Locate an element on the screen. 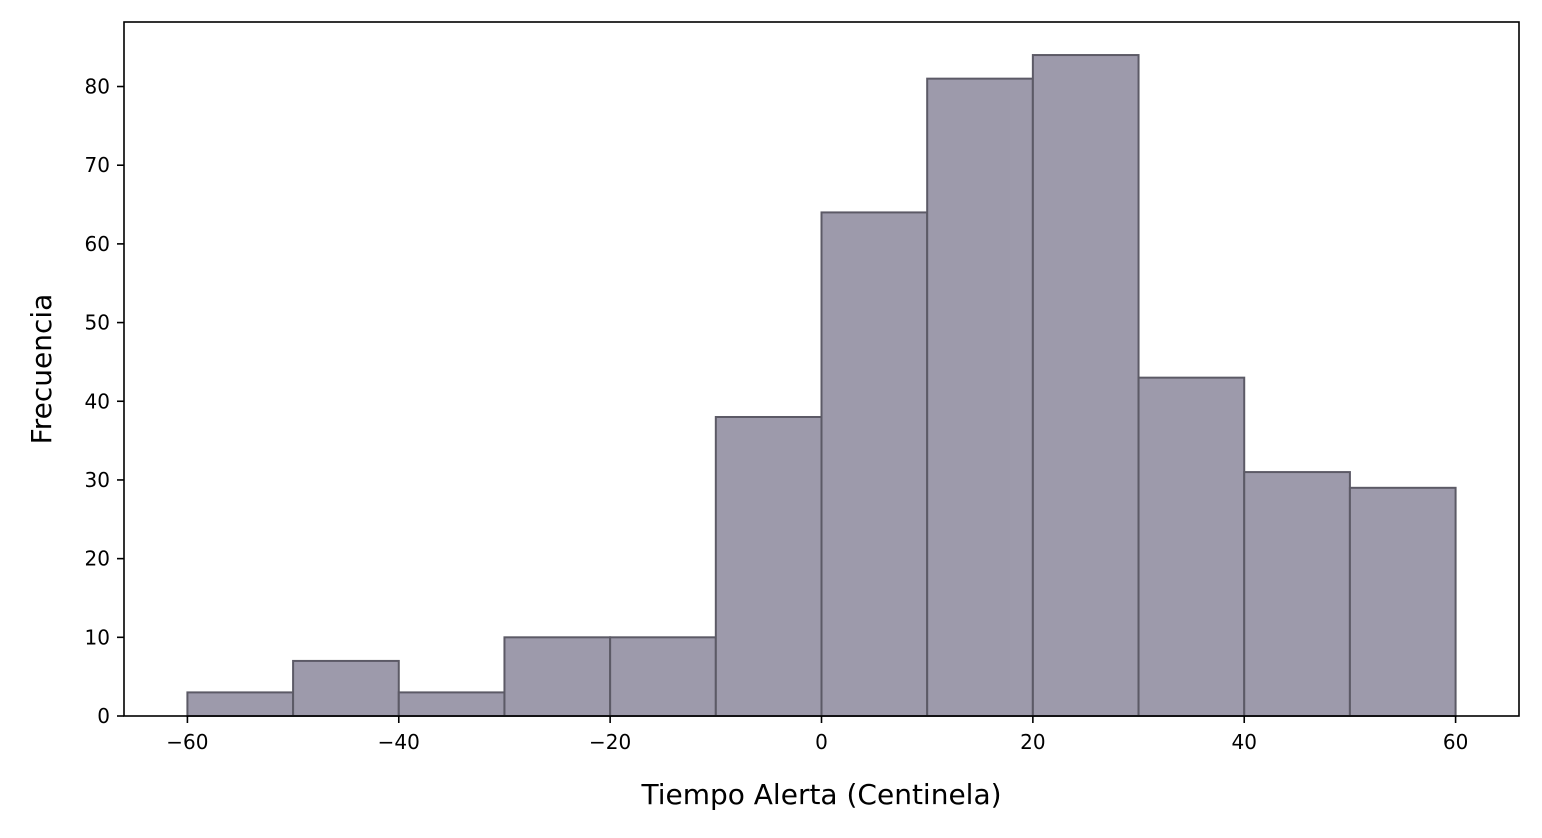 The height and width of the screenshot is (838, 1542). x-axis-title: Tiempo Alerta (Centinela) is located at coordinates (820, 794).